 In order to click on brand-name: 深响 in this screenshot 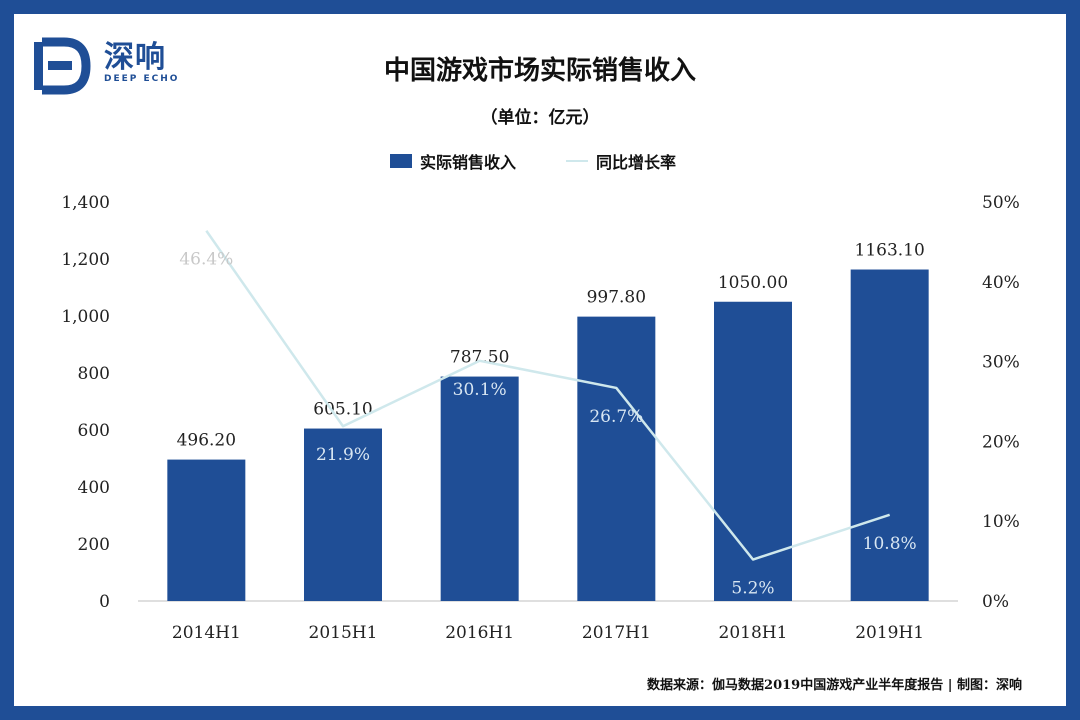, I will do `click(135, 57)`.